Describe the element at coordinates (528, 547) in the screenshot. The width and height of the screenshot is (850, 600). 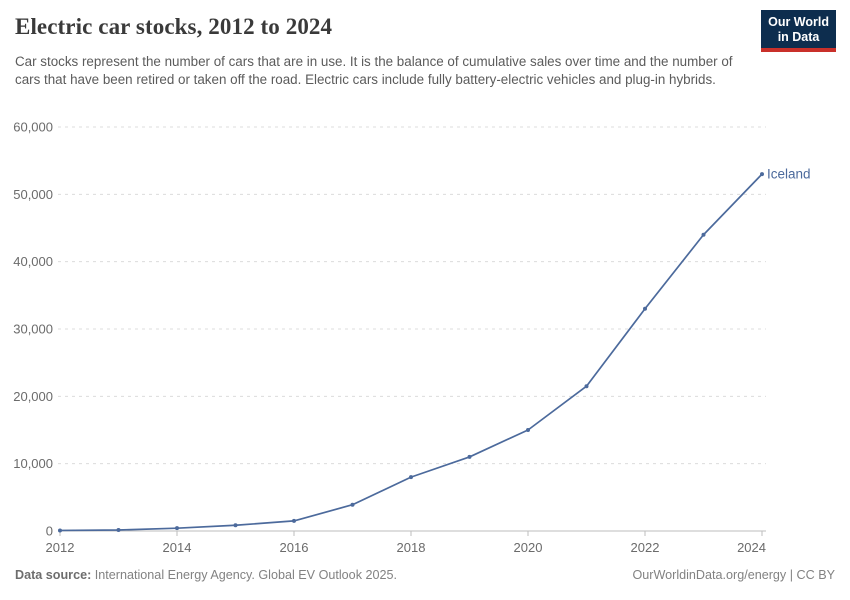
I see `x-axis-tick-label: 2020` at that location.